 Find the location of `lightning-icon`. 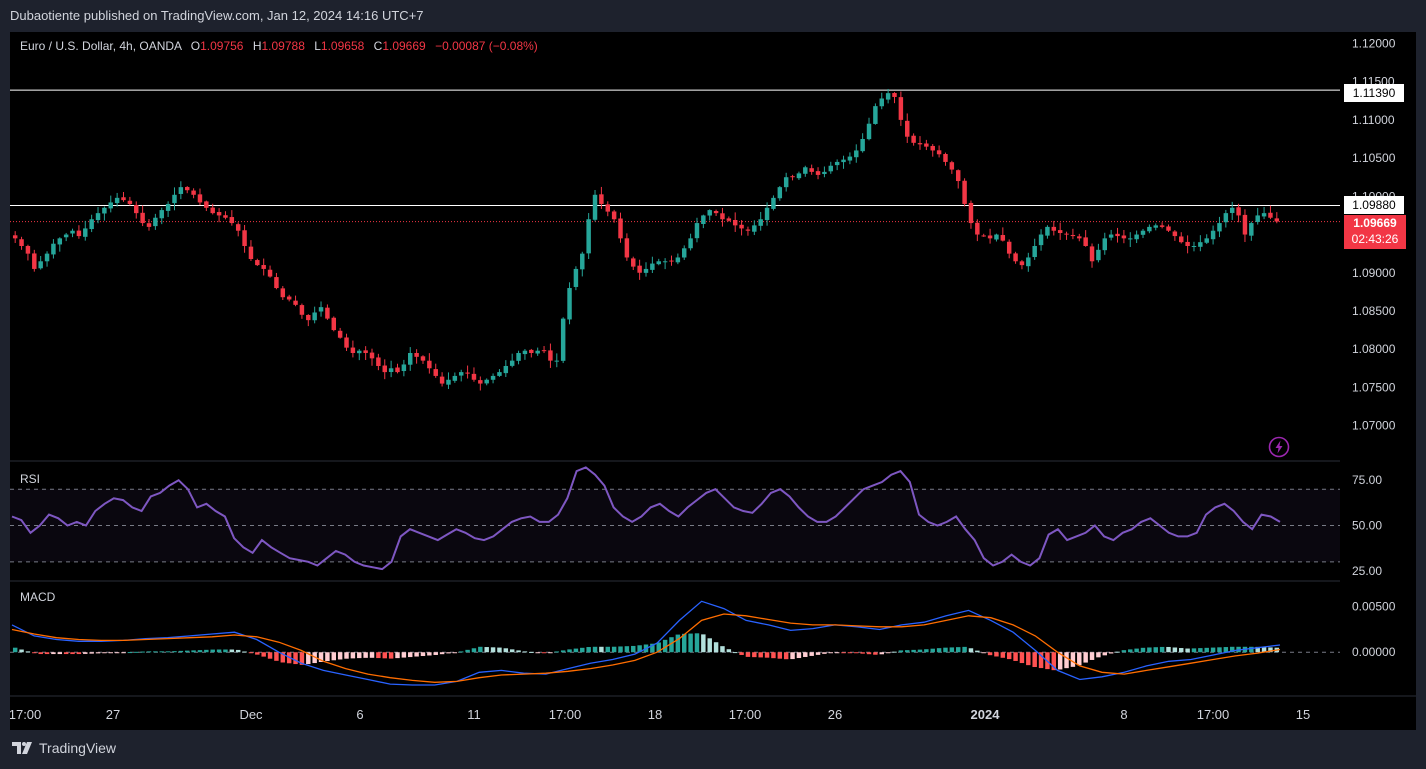

lightning-icon is located at coordinates (1279, 447).